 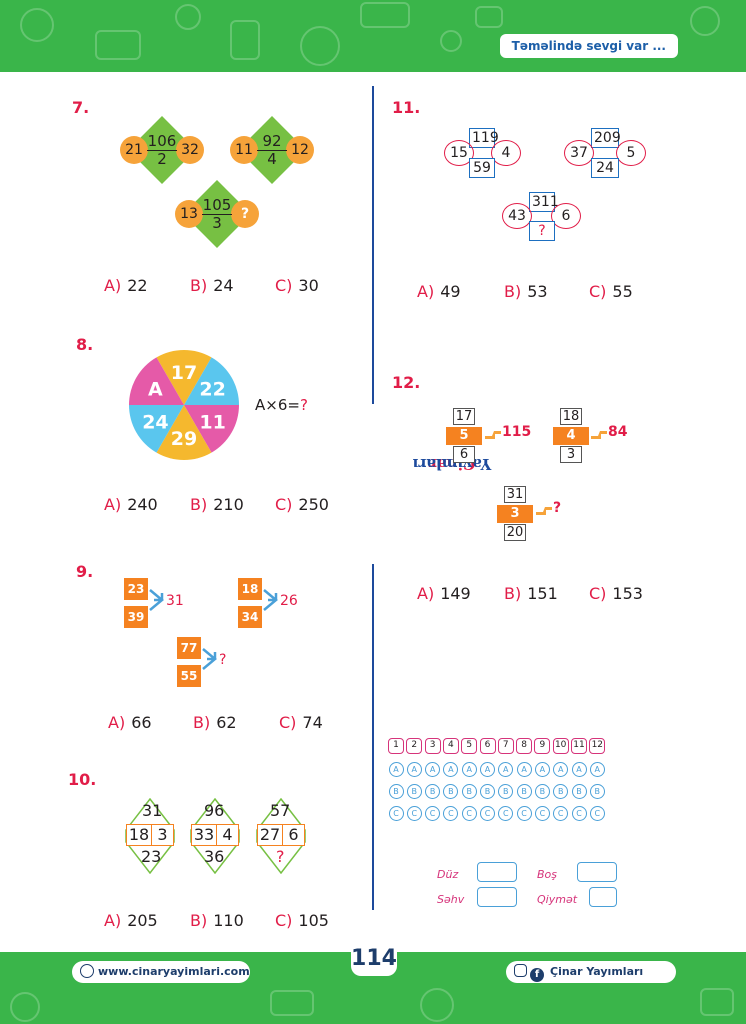 I want to click on q11-top-3: 311, so click(x=544, y=202).